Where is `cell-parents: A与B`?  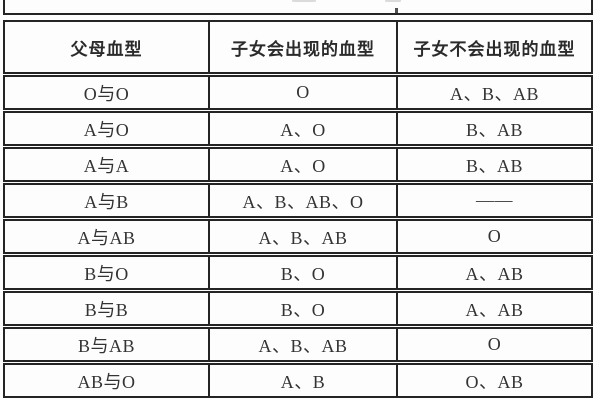
cell-parents: A与B is located at coordinates (107, 200).